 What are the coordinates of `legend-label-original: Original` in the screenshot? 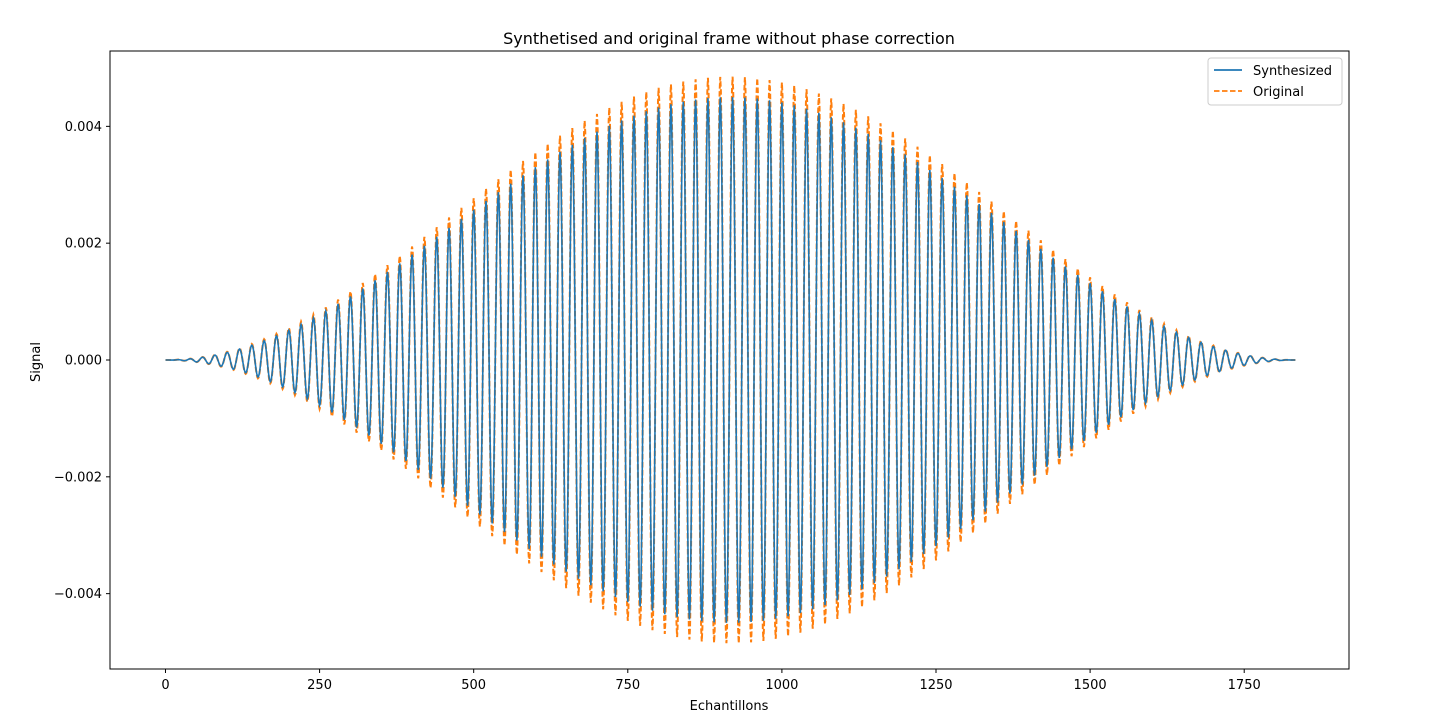 It's located at (1278, 92).